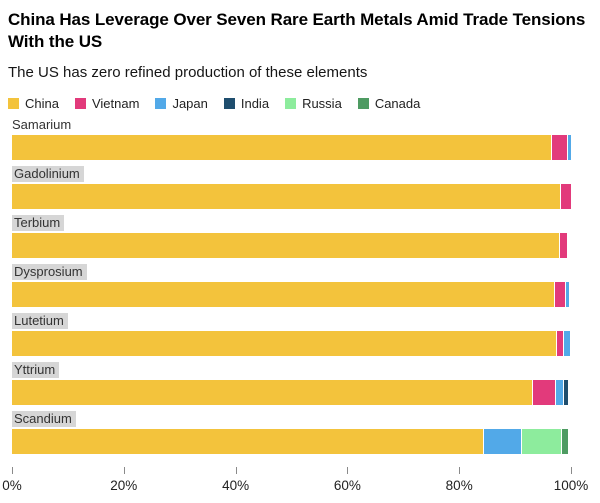  What do you see at coordinates (397, 103) in the screenshot?
I see `legend-label: Canada` at bounding box center [397, 103].